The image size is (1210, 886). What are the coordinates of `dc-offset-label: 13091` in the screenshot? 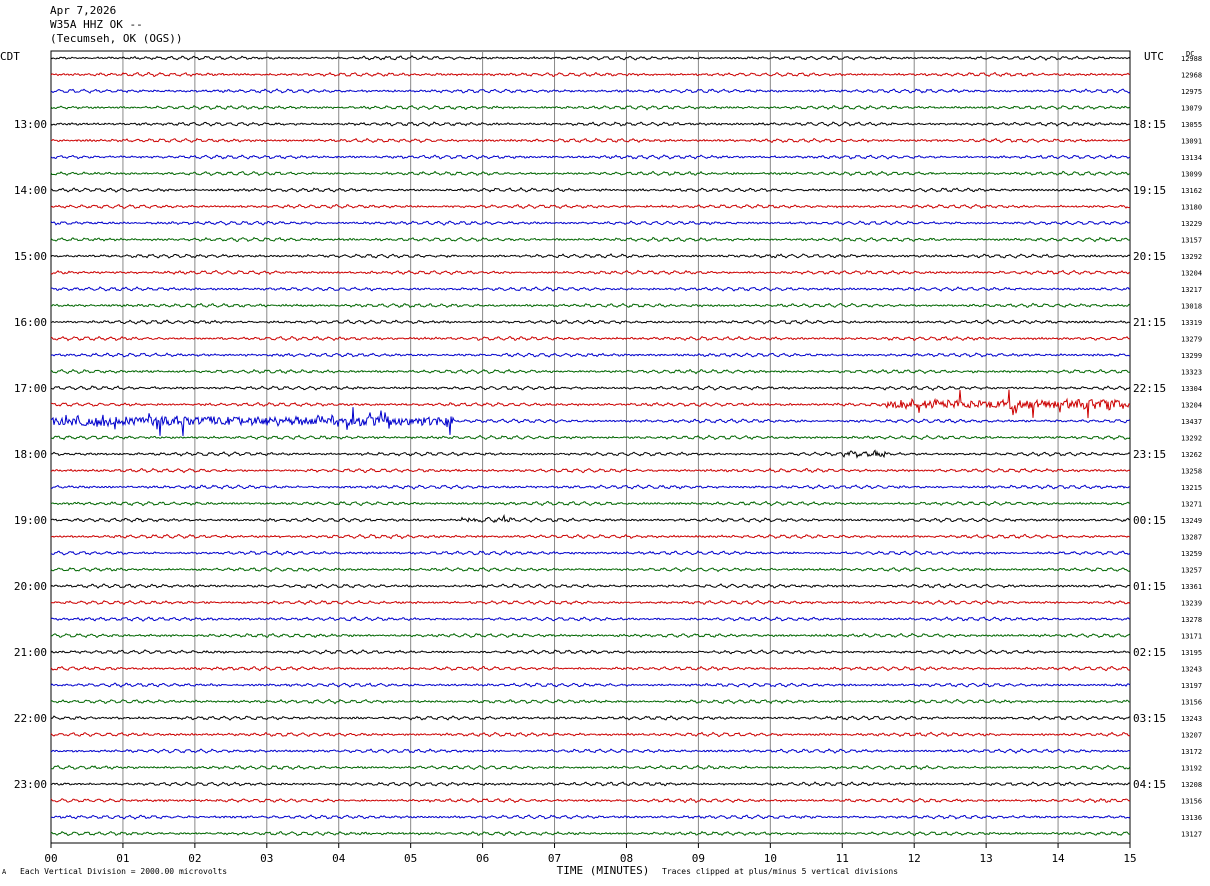 It's located at (1191, 142).